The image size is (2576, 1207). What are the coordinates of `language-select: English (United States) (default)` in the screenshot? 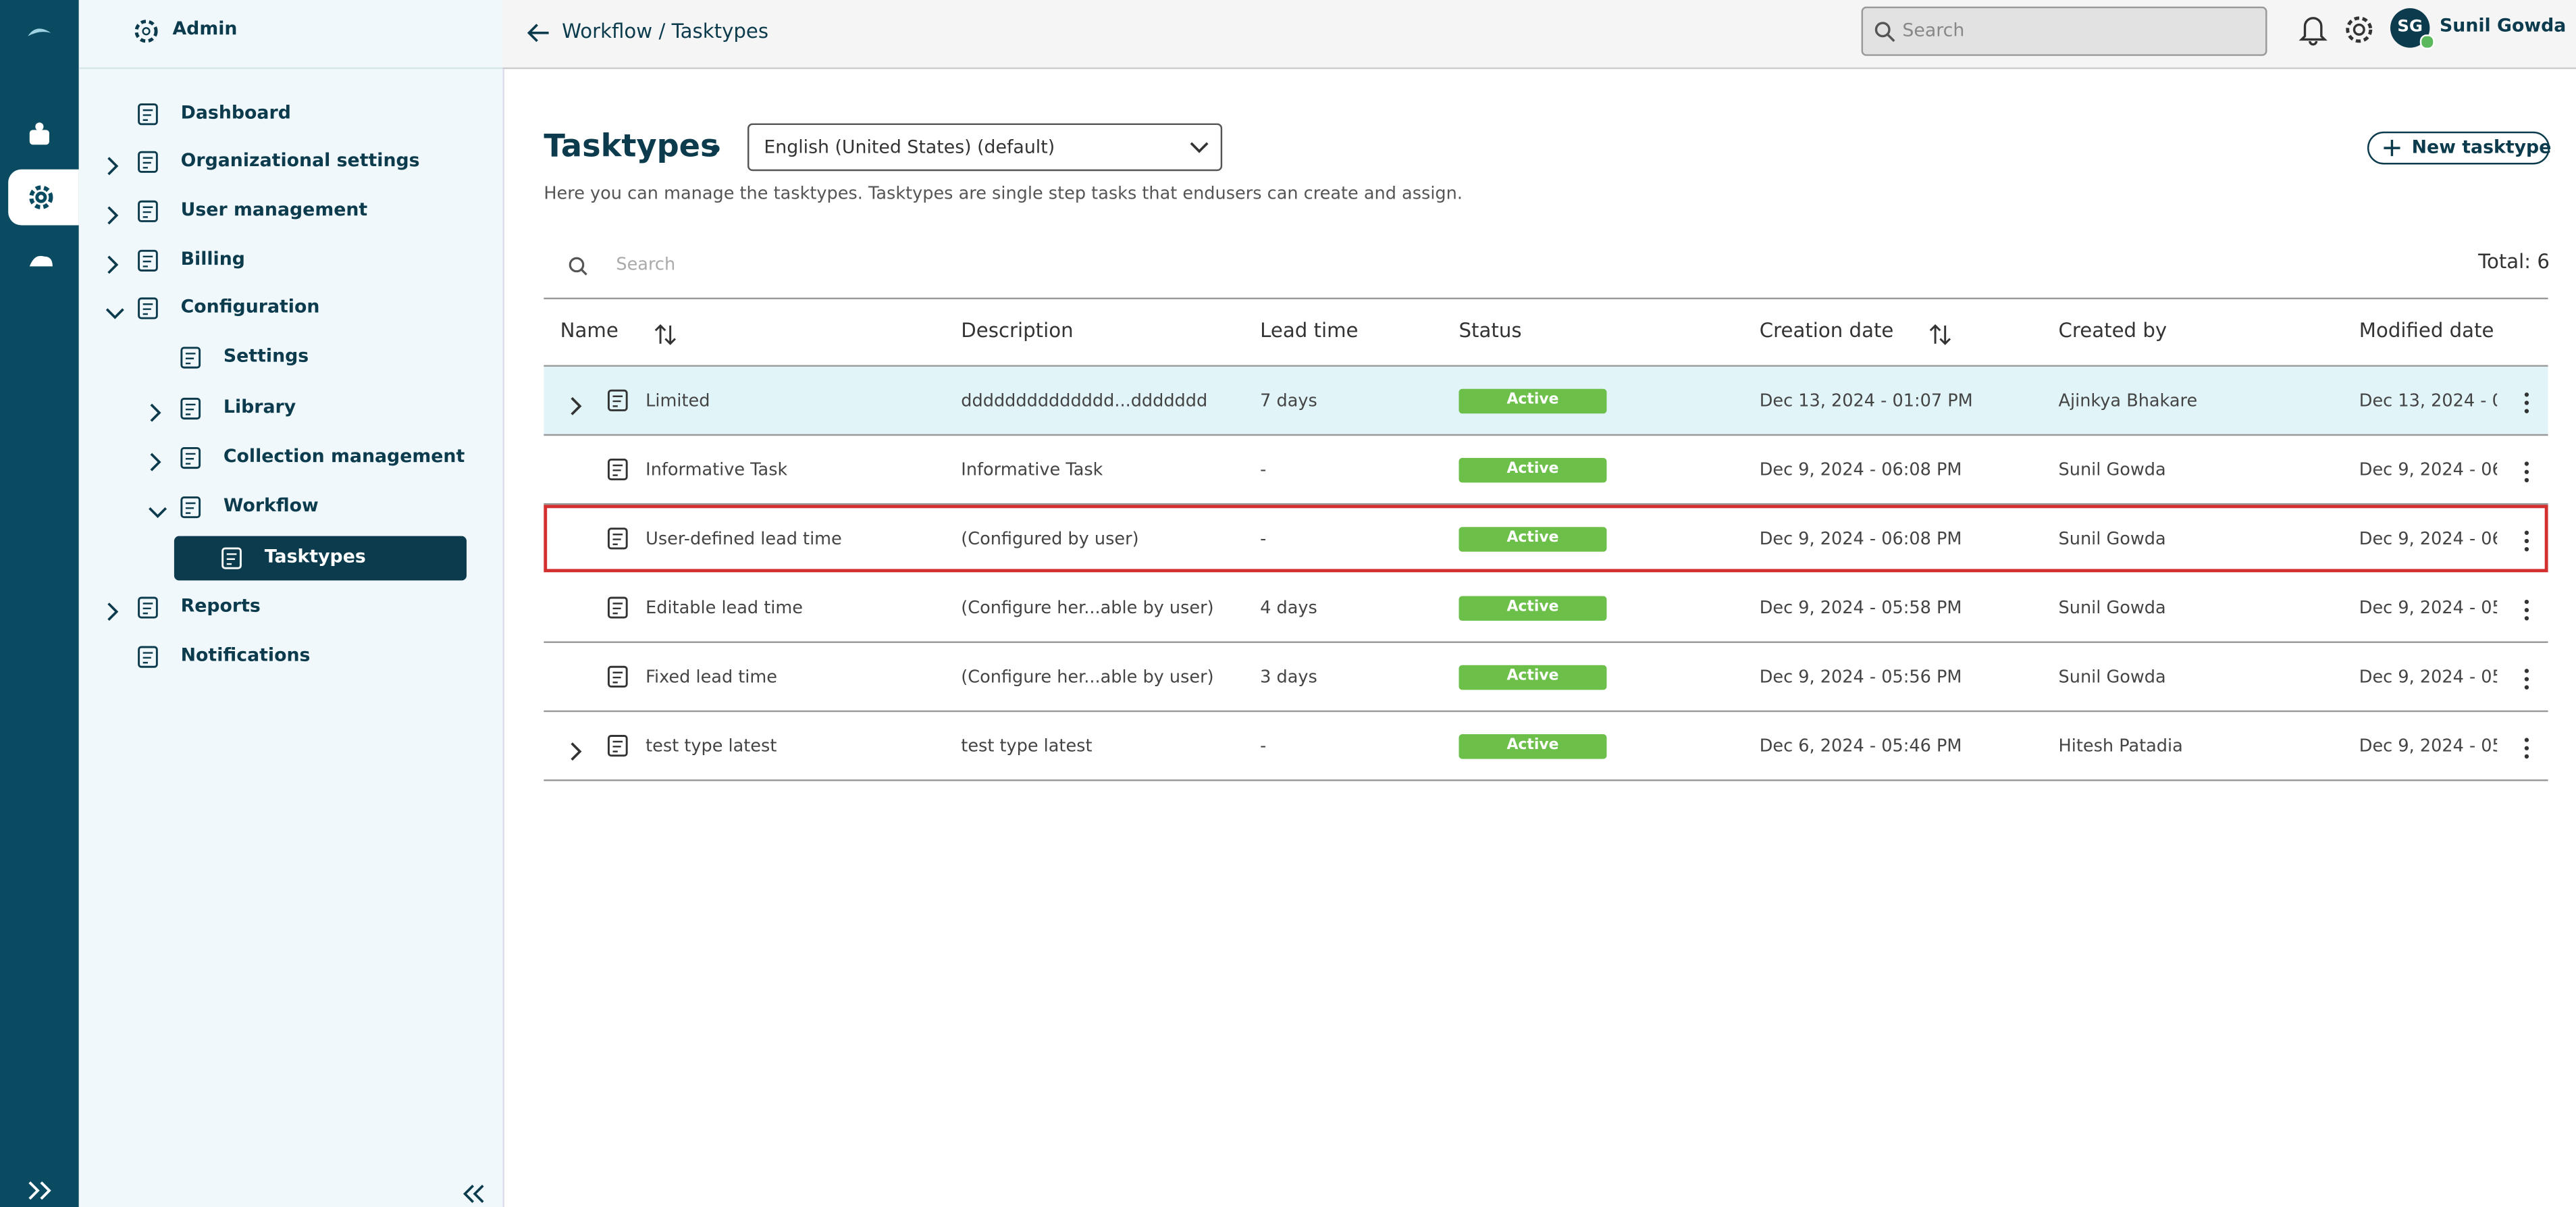 It's located at (985, 147).